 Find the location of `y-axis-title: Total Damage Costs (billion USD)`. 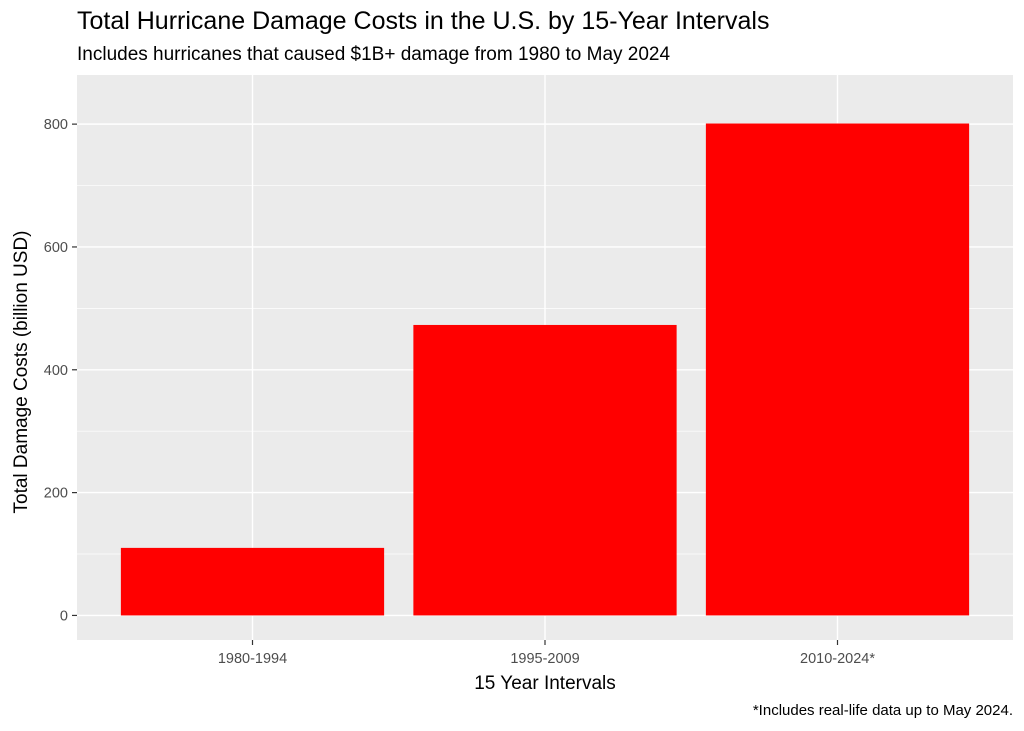

y-axis-title: Total Damage Costs (billion USD) is located at coordinates (21, 372).